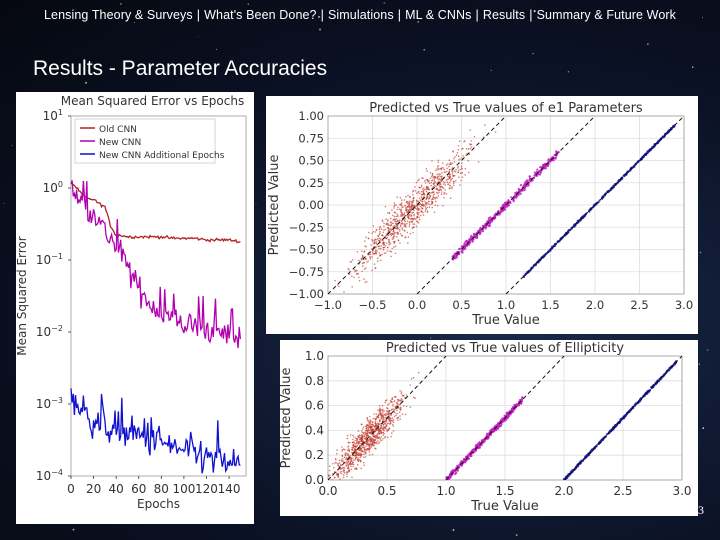  I want to click on nav-item-whats-been-done: What's Been Done?, so click(260, 15).